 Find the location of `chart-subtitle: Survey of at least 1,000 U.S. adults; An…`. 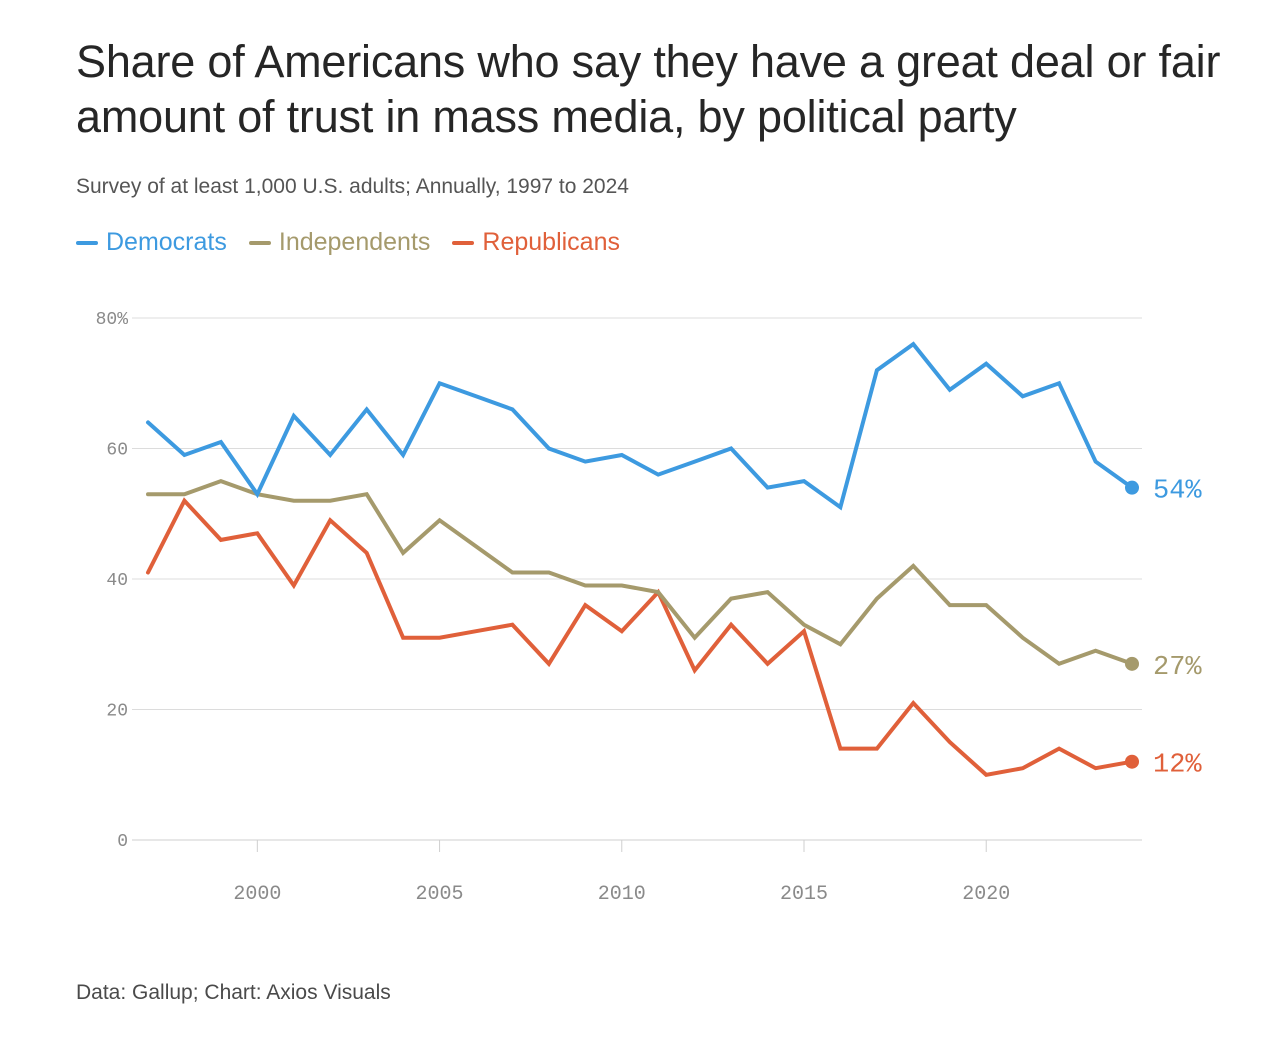

chart-subtitle: Survey of at least 1,000 U.S. adults; An… is located at coordinates (352, 186).